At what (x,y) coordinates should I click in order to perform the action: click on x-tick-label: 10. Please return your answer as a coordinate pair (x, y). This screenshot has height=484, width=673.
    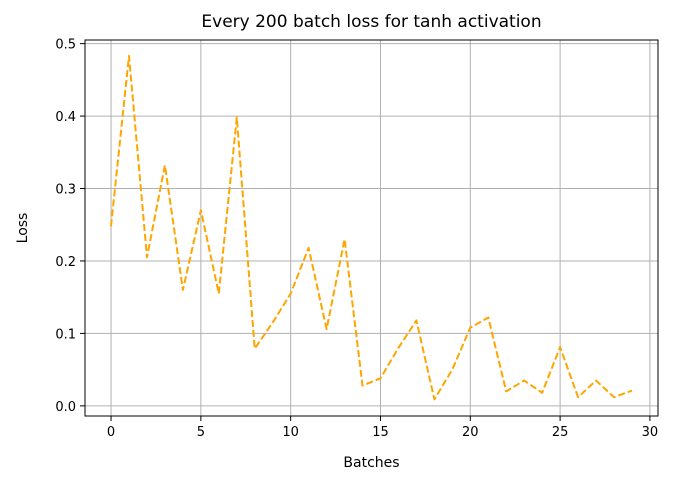
    Looking at the image, I should click on (290, 432).